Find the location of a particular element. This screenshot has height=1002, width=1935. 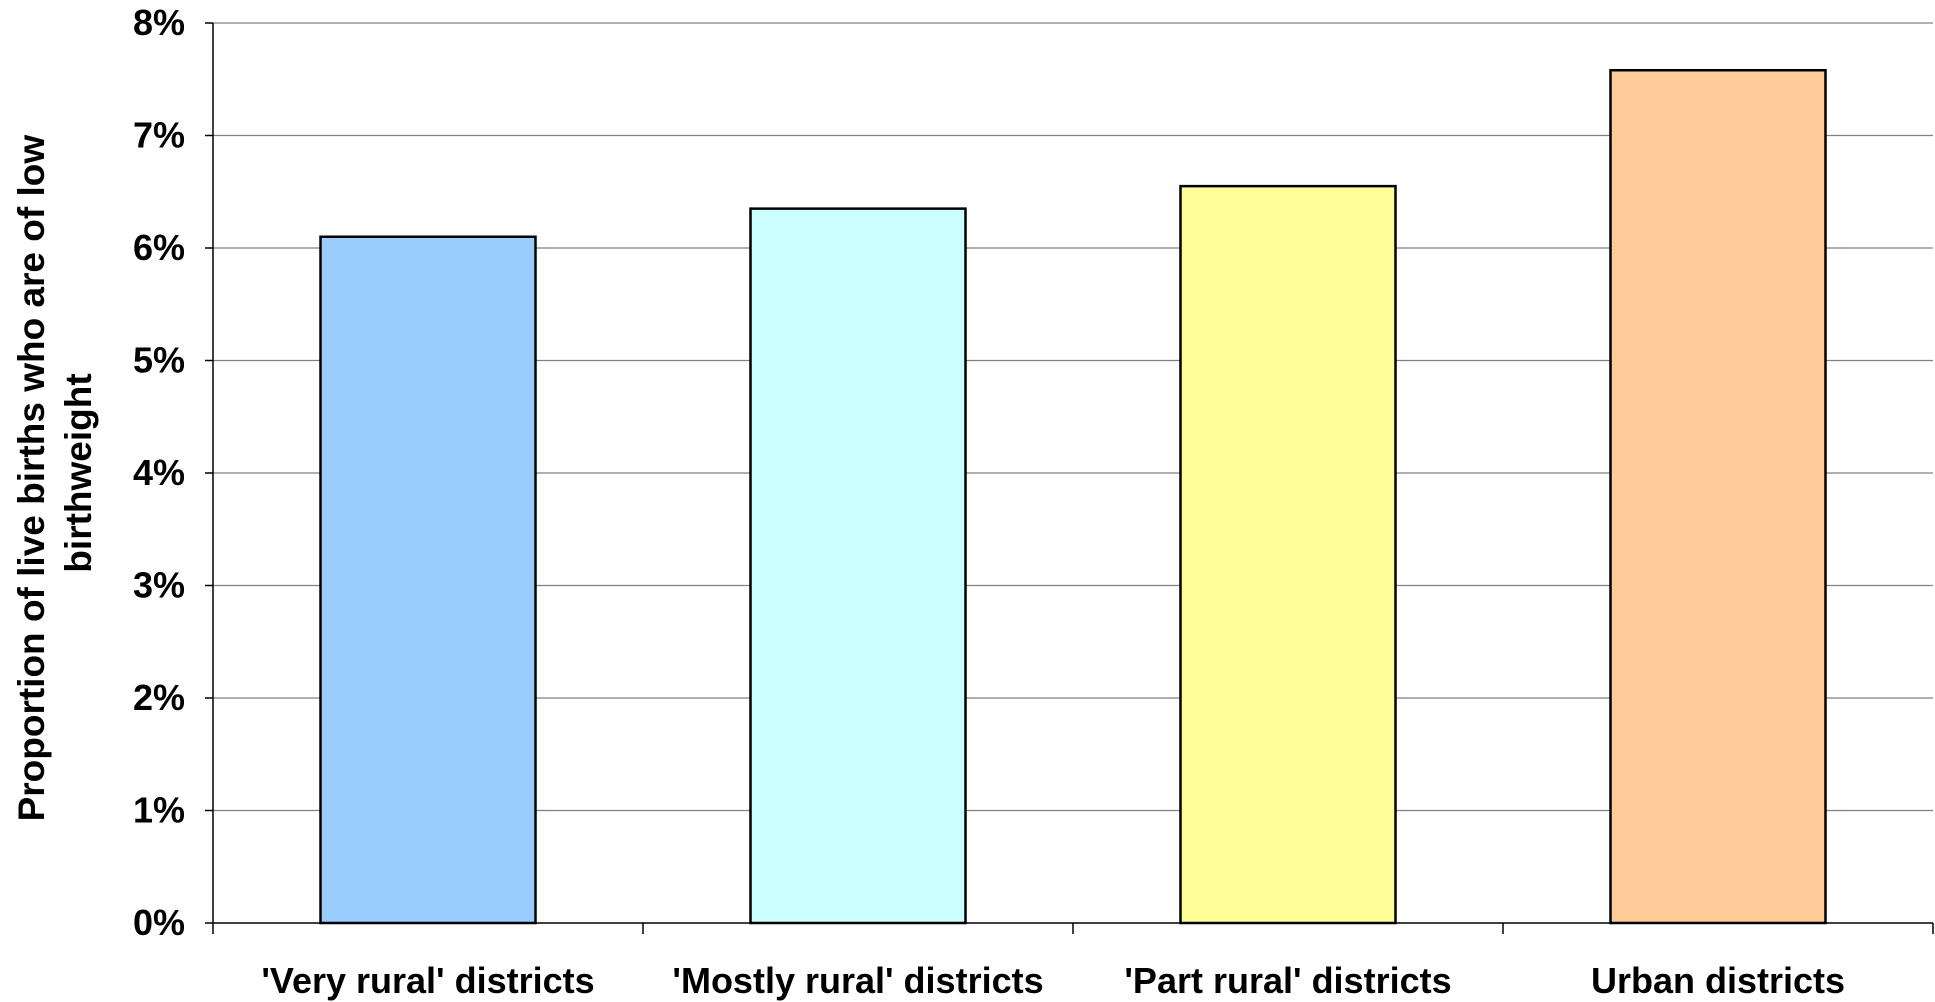

y-axis-ticks is located at coordinates (209, 473).